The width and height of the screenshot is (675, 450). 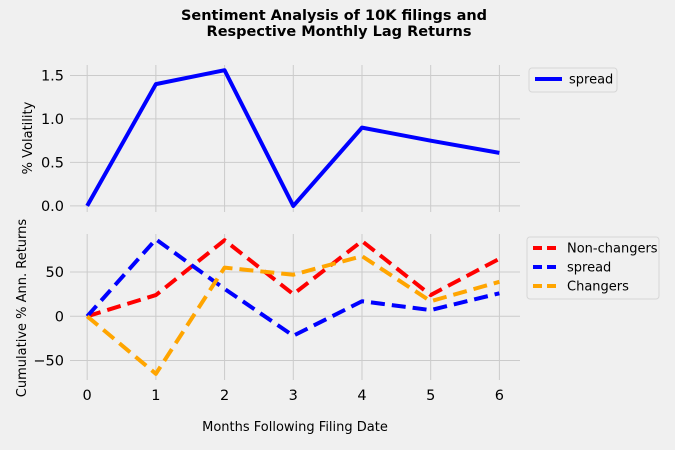 I want to click on y-tick-label: 1.0, so click(x=52, y=120).